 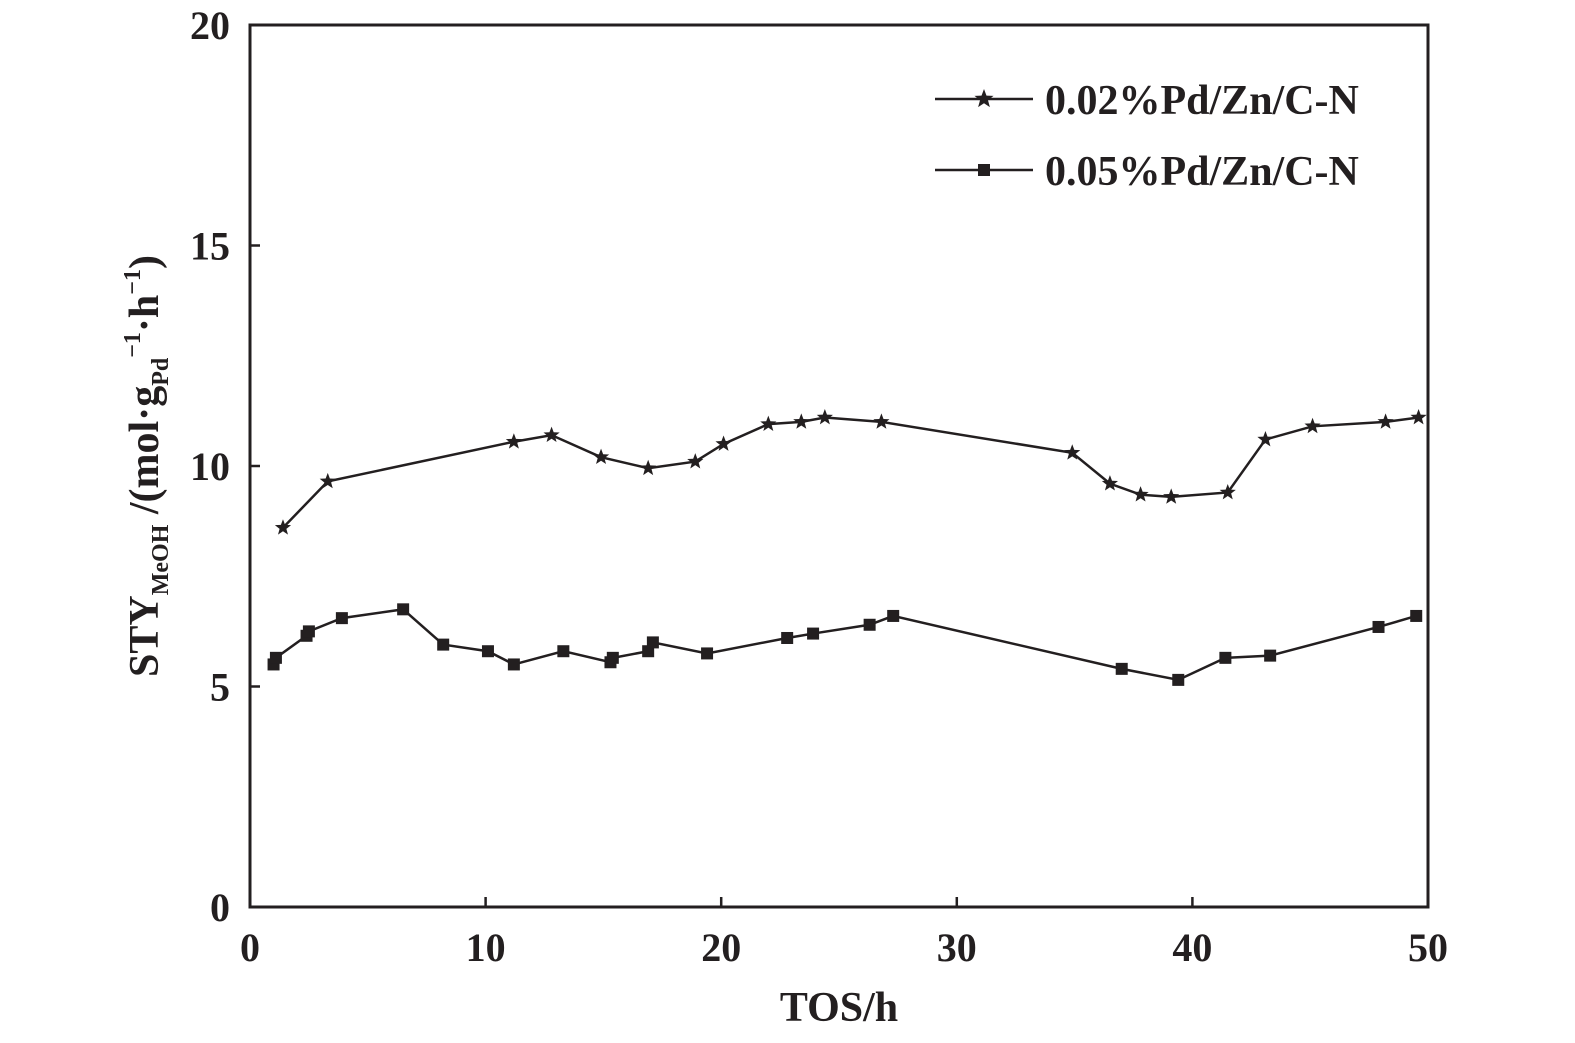 I want to click on x-tick-label: 40, so click(x=1192, y=947).